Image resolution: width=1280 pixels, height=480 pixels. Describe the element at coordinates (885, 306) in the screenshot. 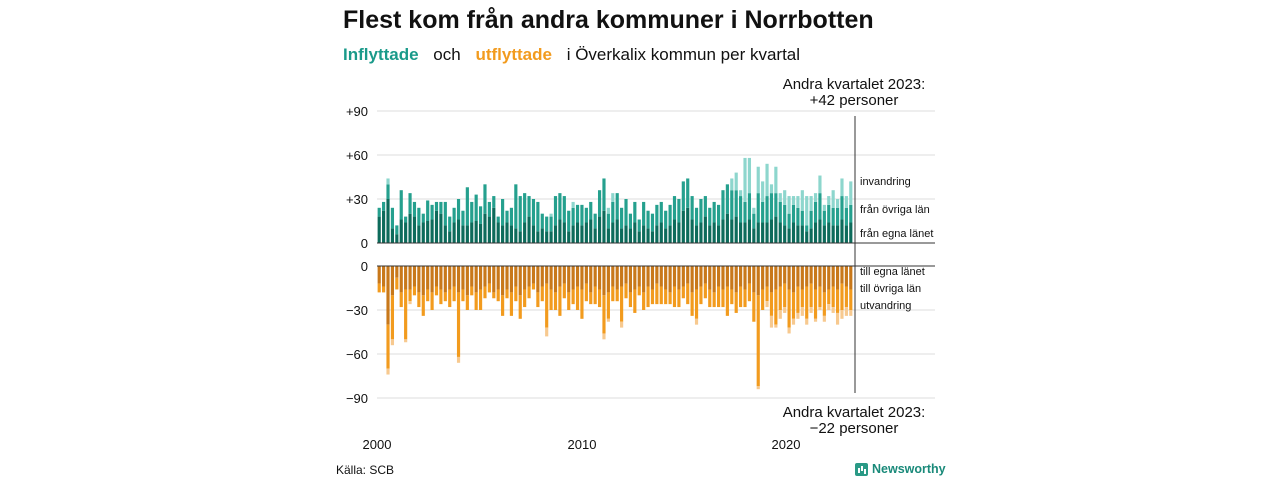

I see `series-label: utvandring` at that location.